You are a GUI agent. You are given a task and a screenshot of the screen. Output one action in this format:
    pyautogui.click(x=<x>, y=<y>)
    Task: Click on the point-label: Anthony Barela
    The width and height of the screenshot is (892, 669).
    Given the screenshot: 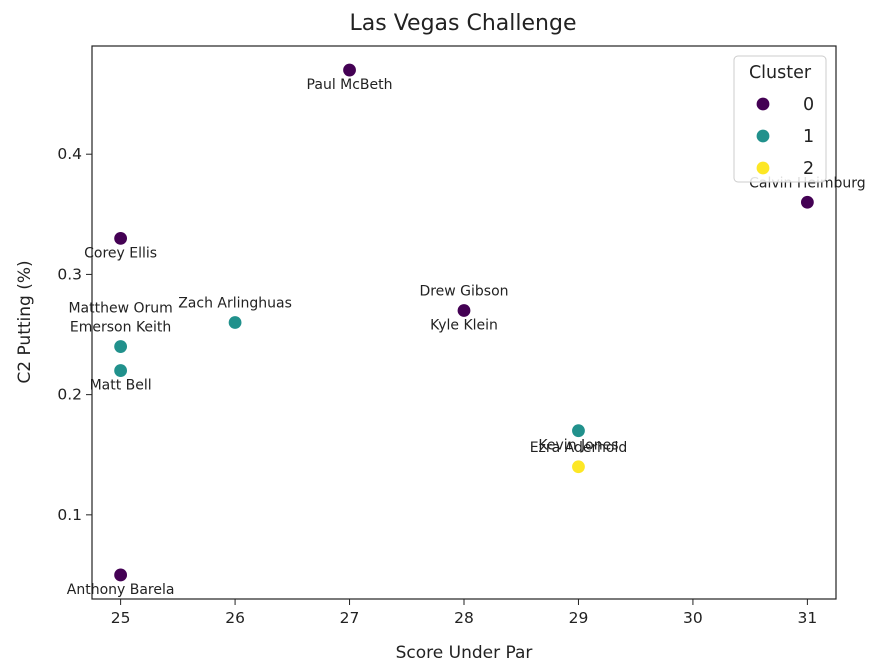 What is the action you would take?
    pyautogui.click(x=121, y=590)
    